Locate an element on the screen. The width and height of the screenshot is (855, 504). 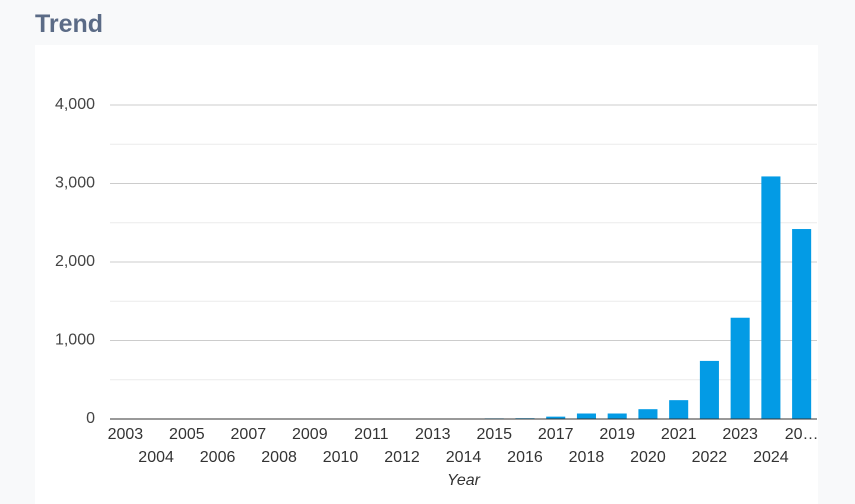
x-tick-label: 2021 is located at coordinates (679, 434).